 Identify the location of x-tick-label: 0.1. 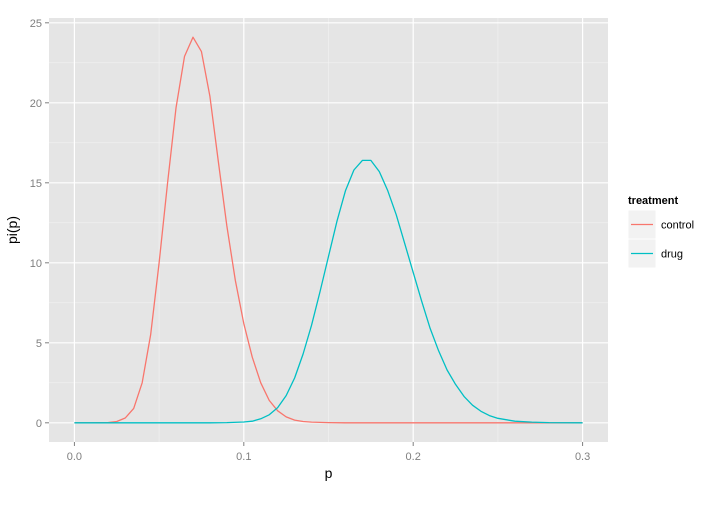
(243, 457).